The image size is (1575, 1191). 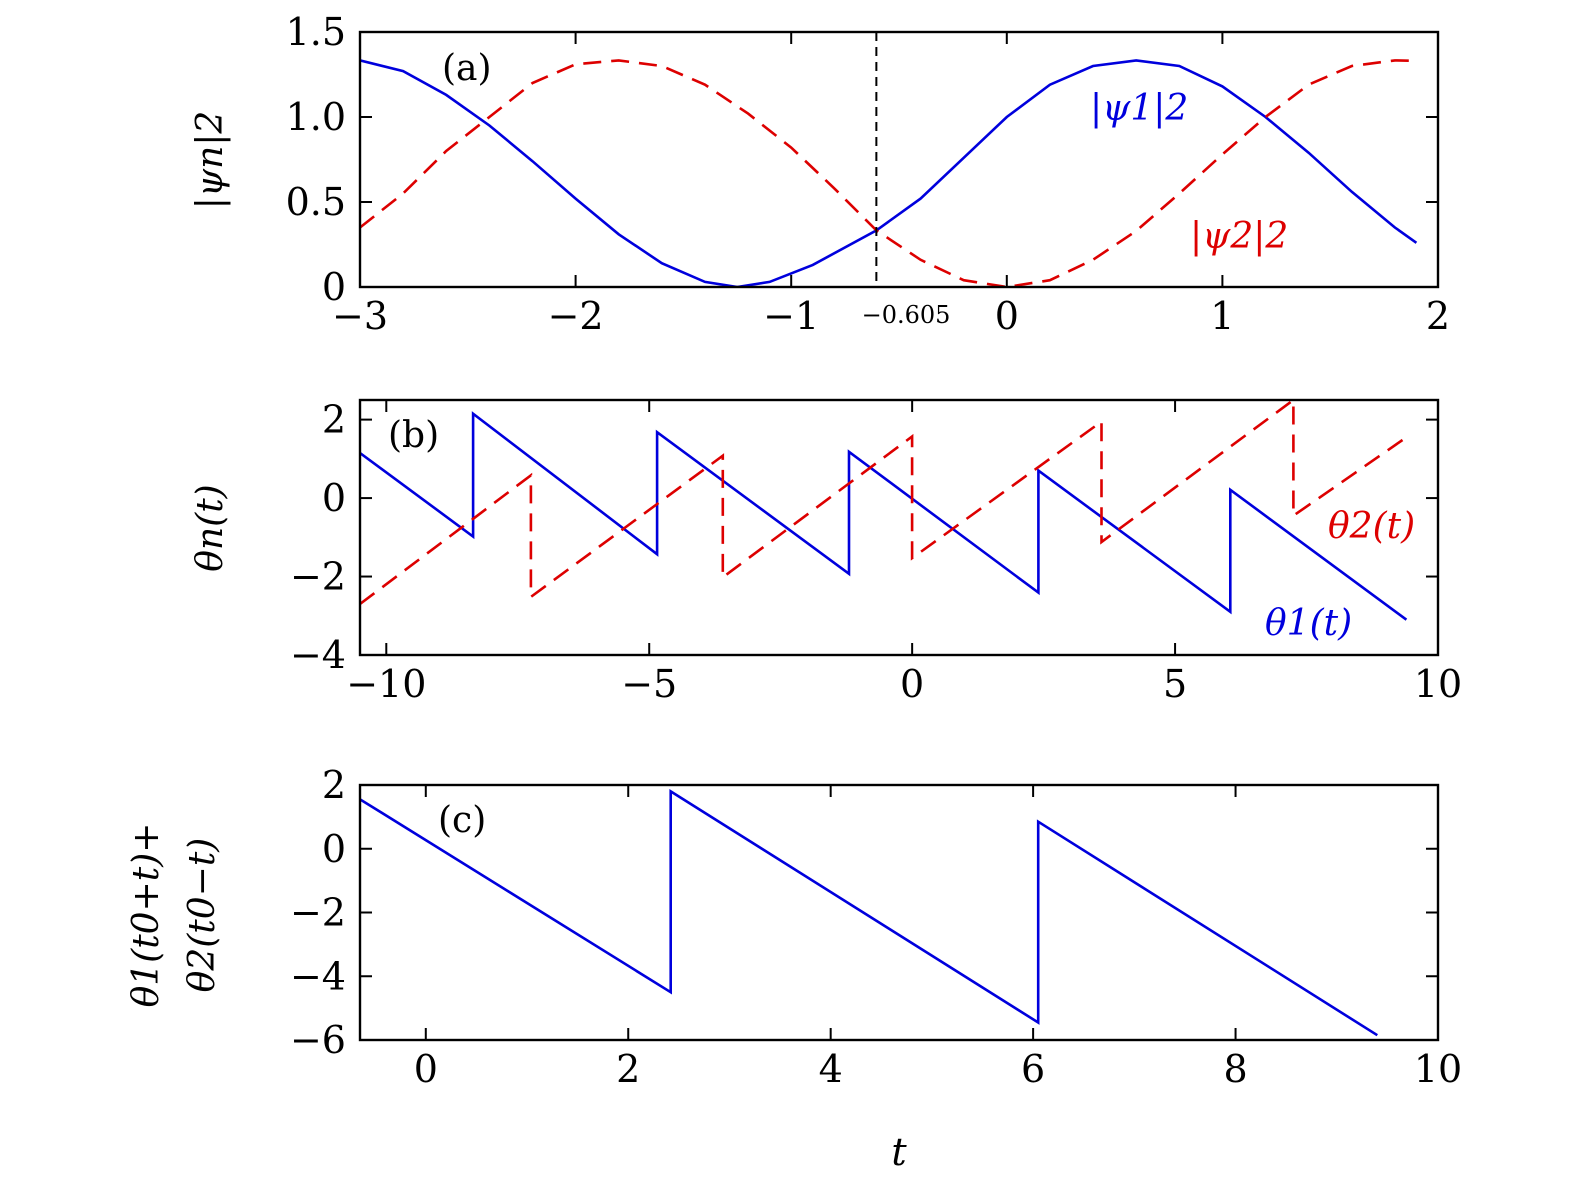 I want to click on panel-b-series-2-line, so click(x=884, y=503).